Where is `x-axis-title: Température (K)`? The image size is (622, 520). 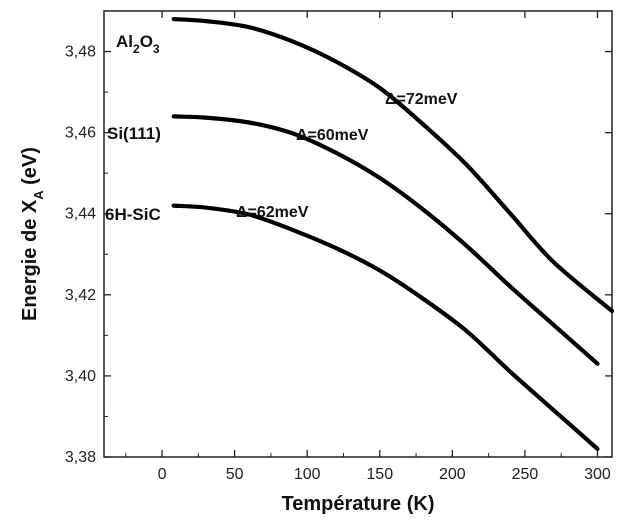 x-axis-title: Température (K) is located at coordinates (358, 504).